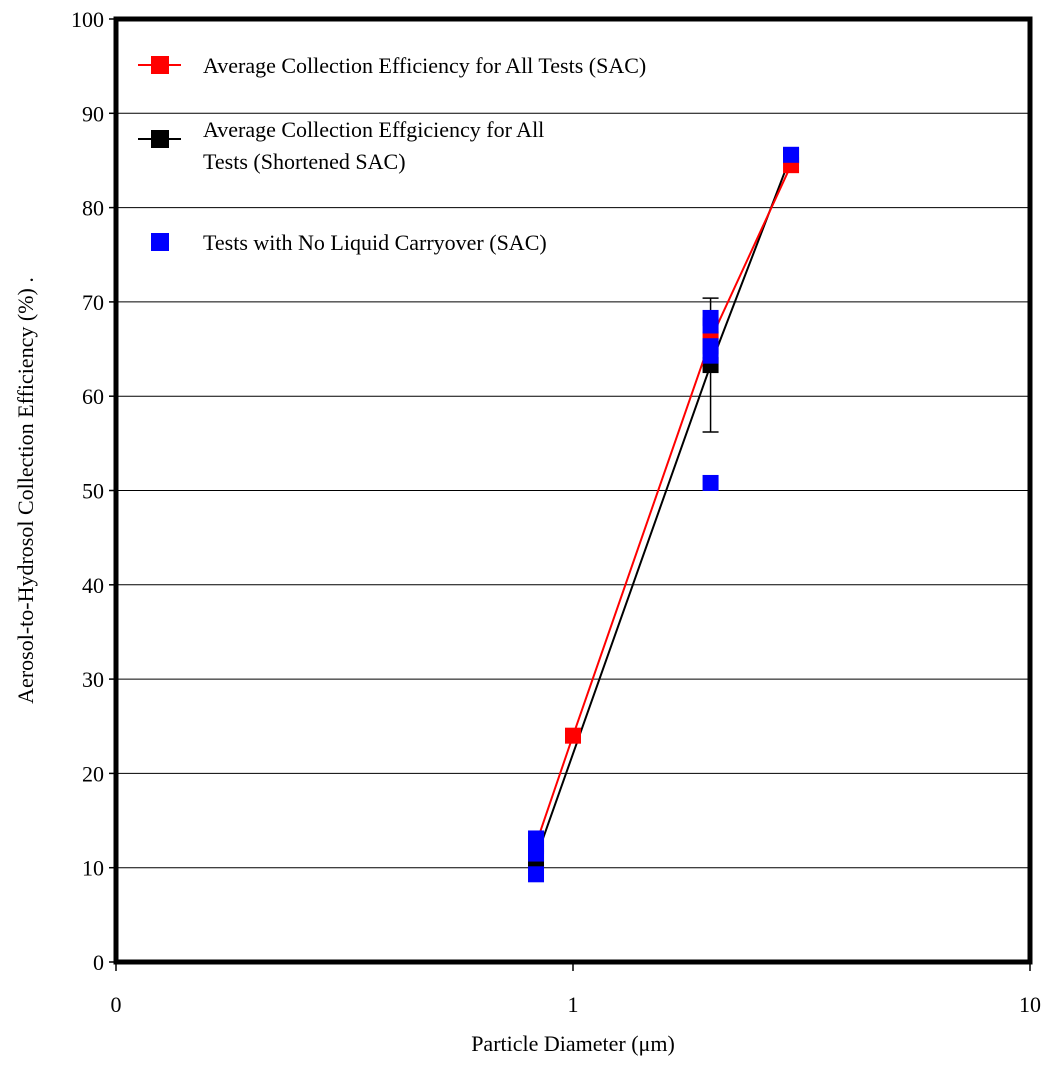 The height and width of the screenshot is (1071, 1049). What do you see at coordinates (573, 1043) in the screenshot?
I see `x-axis-title: Particle Diameter (μm)` at bounding box center [573, 1043].